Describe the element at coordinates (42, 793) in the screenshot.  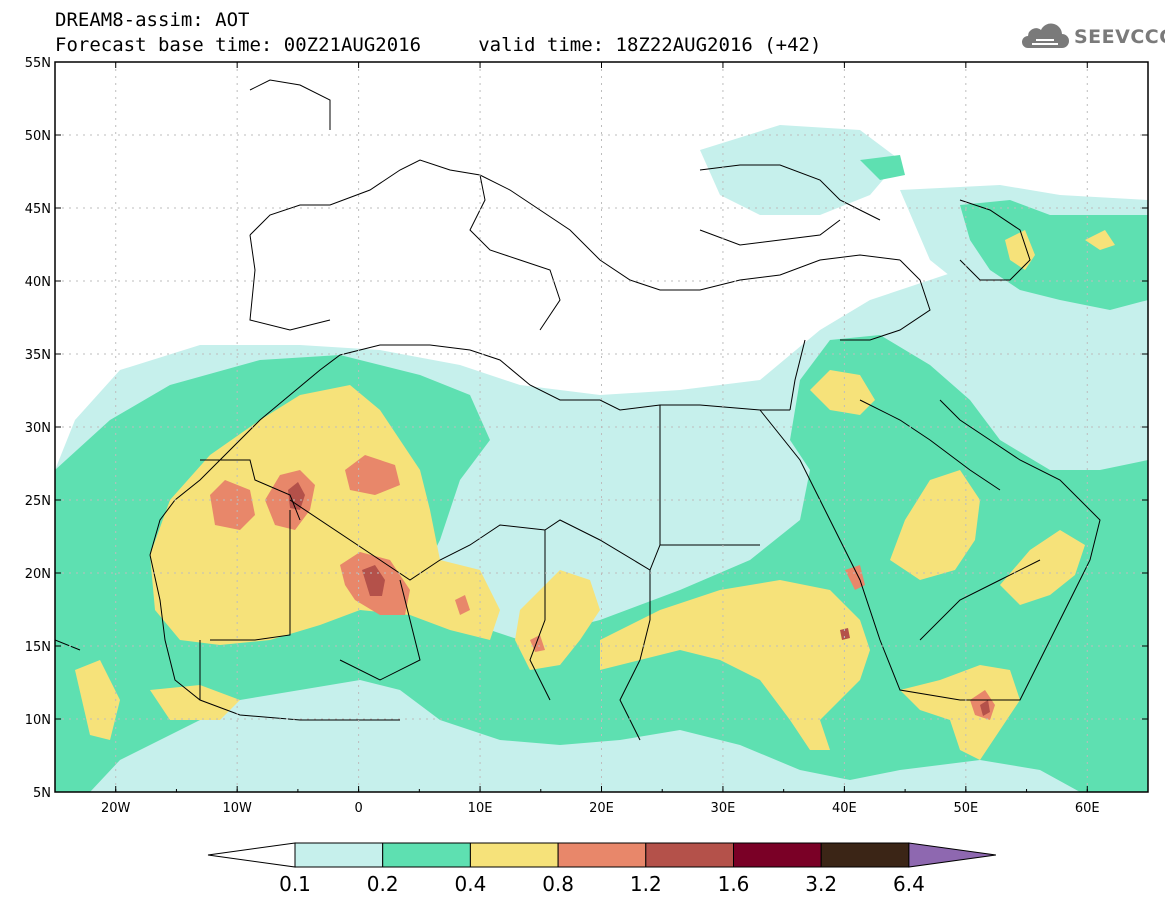
I see `lat-label: 5N` at that location.